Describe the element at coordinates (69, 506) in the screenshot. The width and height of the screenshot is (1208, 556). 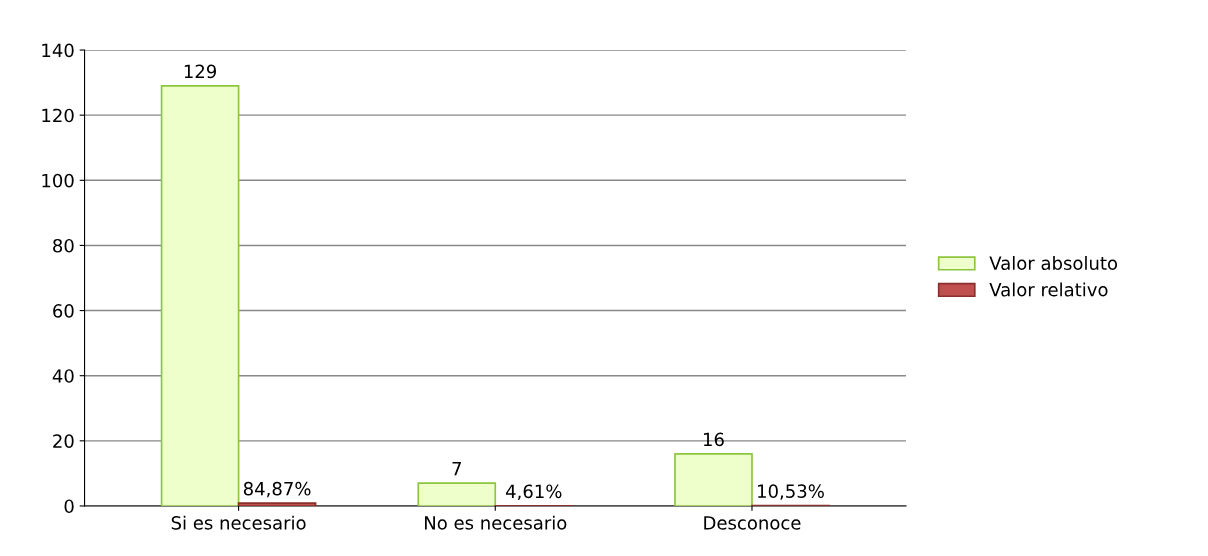
I see `y-tick-label: 0` at that location.